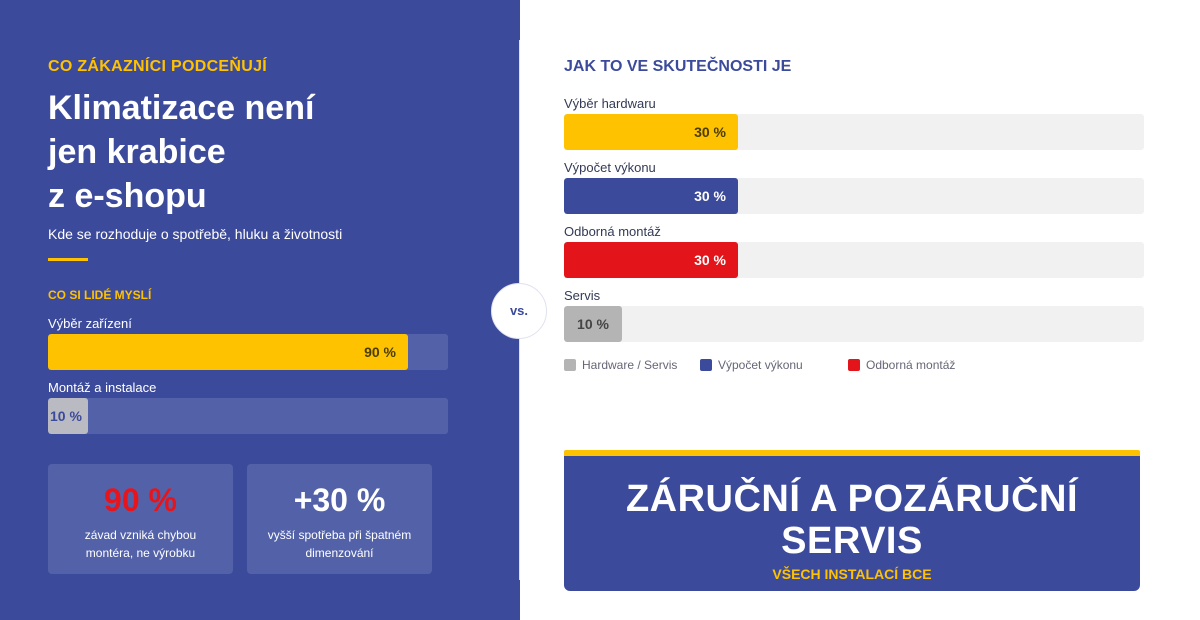  Describe the element at coordinates (263, 152) in the screenshot. I see `headline: Klimatizace není jen krabice z e-shopu` at that location.